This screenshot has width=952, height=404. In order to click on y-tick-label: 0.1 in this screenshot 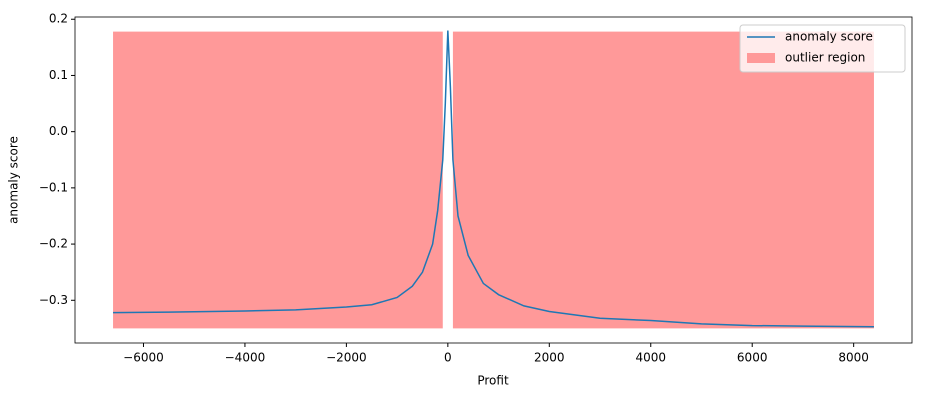, I will do `click(58, 75)`.